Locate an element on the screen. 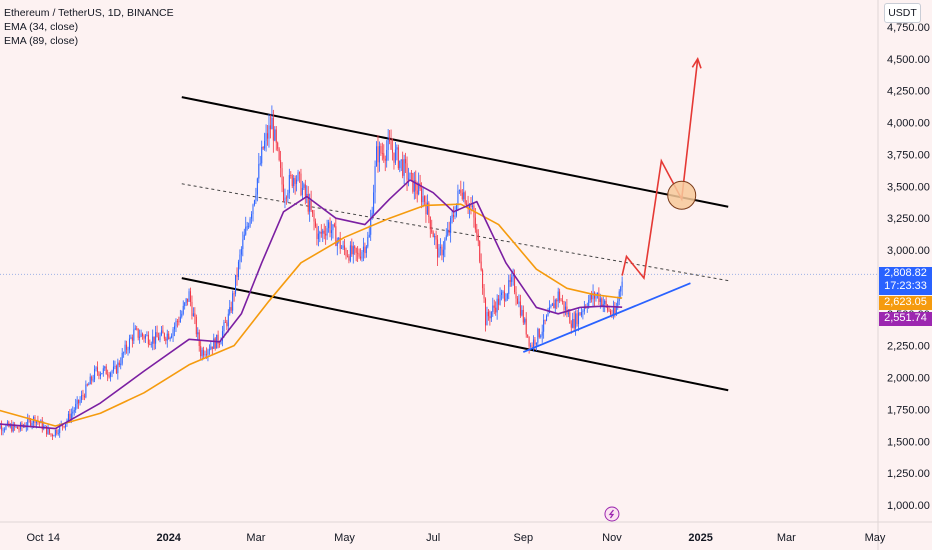  currency-button: USDT is located at coordinates (902, 13).